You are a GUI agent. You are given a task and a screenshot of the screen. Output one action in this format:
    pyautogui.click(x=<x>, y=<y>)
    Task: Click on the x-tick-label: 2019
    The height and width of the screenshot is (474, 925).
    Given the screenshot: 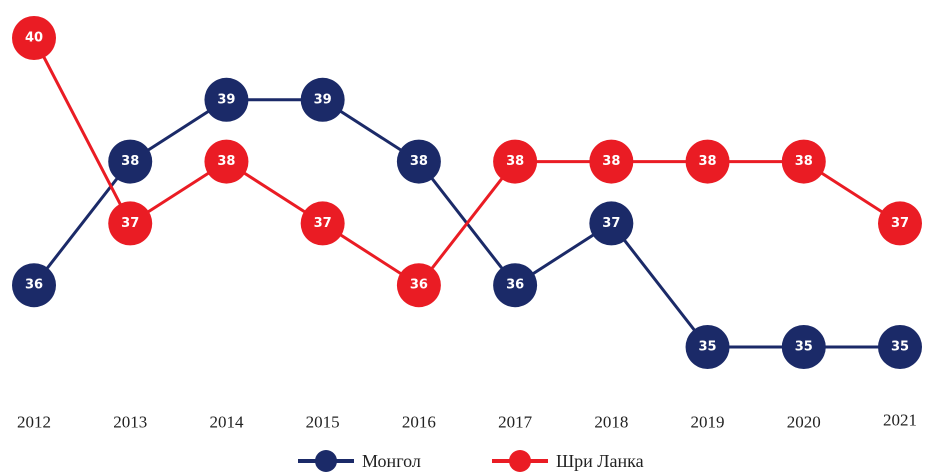 What is the action you would take?
    pyautogui.click(x=708, y=422)
    